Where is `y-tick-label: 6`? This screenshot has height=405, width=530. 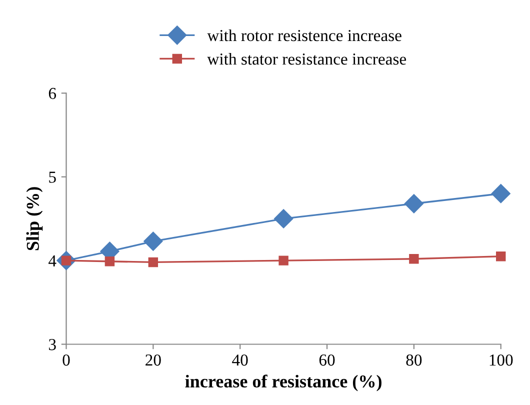 y-tick-label: 6 is located at coordinates (52, 94).